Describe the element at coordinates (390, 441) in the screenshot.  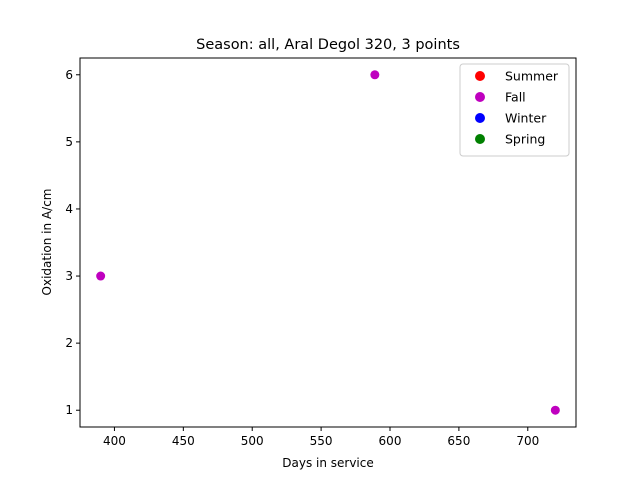
I see `x-tick-label: 600` at that location.